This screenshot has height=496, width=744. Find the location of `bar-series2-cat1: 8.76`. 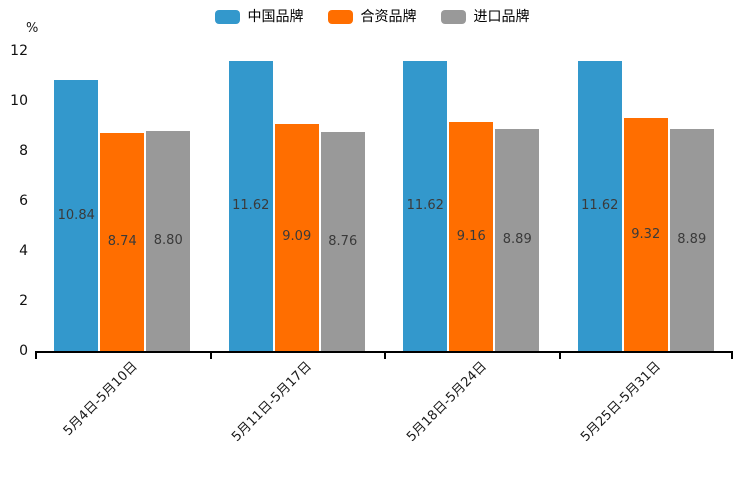

bar-series2-cat1: 8.76 is located at coordinates (342, 241).